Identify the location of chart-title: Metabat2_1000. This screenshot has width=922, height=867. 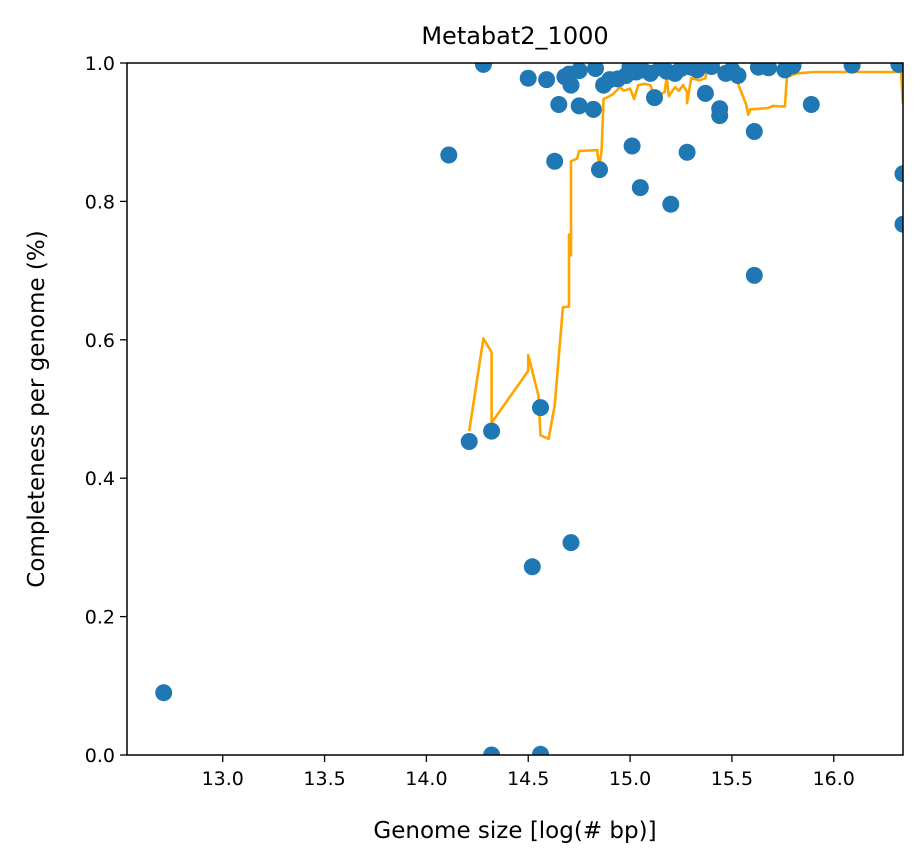
(514, 36).